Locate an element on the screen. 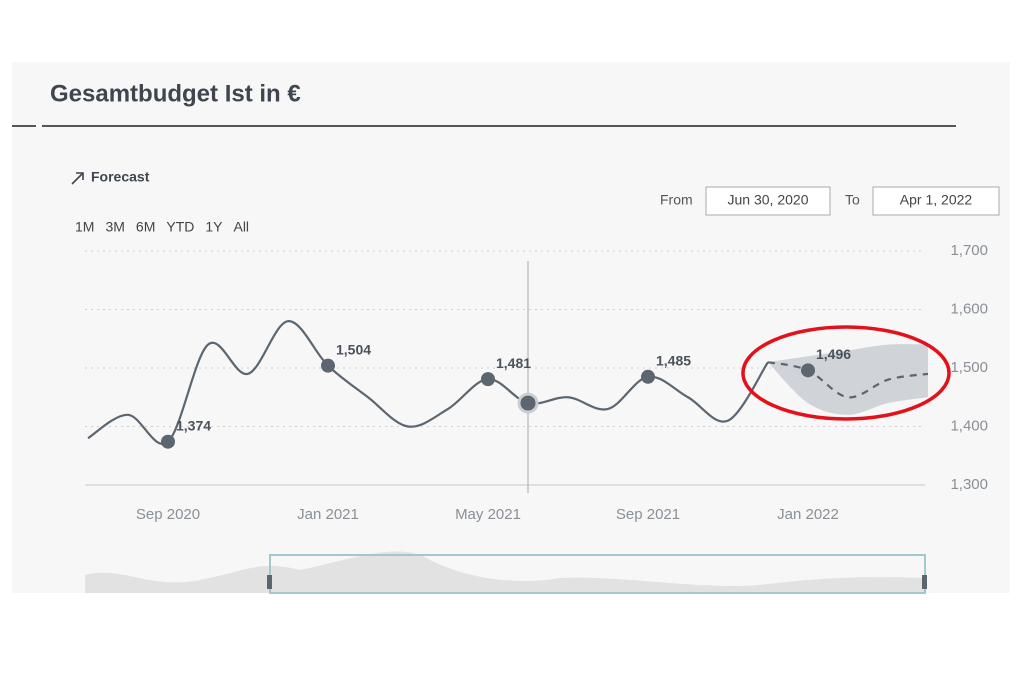 The image size is (1024, 687). from-label: From is located at coordinates (676, 200).